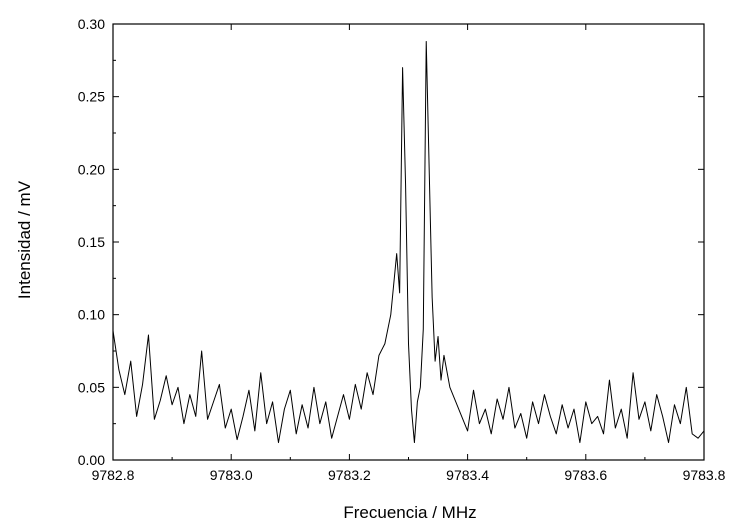  Describe the element at coordinates (409, 512) in the screenshot. I see `x-axis-title: Frecuencia / MHz` at that location.